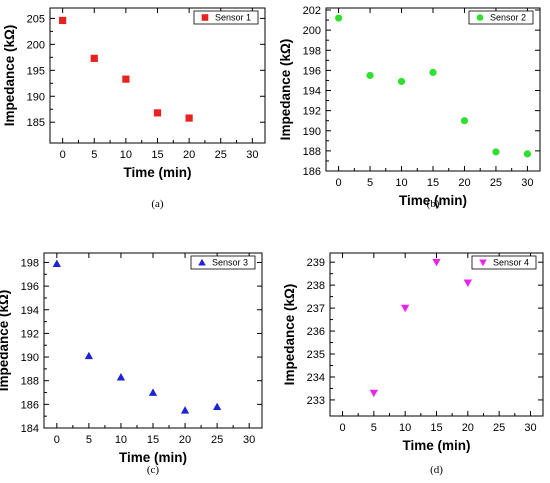 This screenshot has height=483, width=550. I want to click on y-tick-label: 205, so click(36, 19).